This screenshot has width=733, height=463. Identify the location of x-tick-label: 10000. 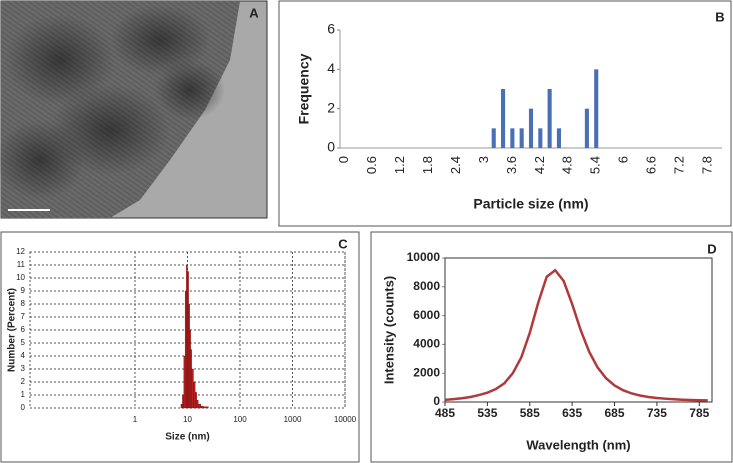
(345, 419).